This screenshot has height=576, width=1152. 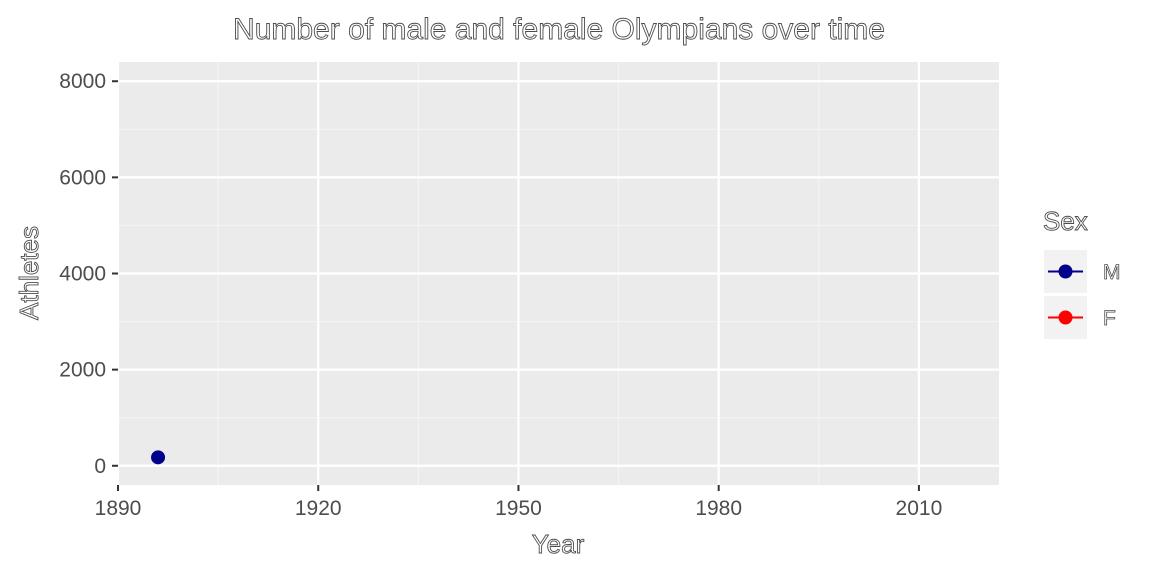 What do you see at coordinates (919, 508) in the screenshot?
I see `x-tick-label: 2010` at bounding box center [919, 508].